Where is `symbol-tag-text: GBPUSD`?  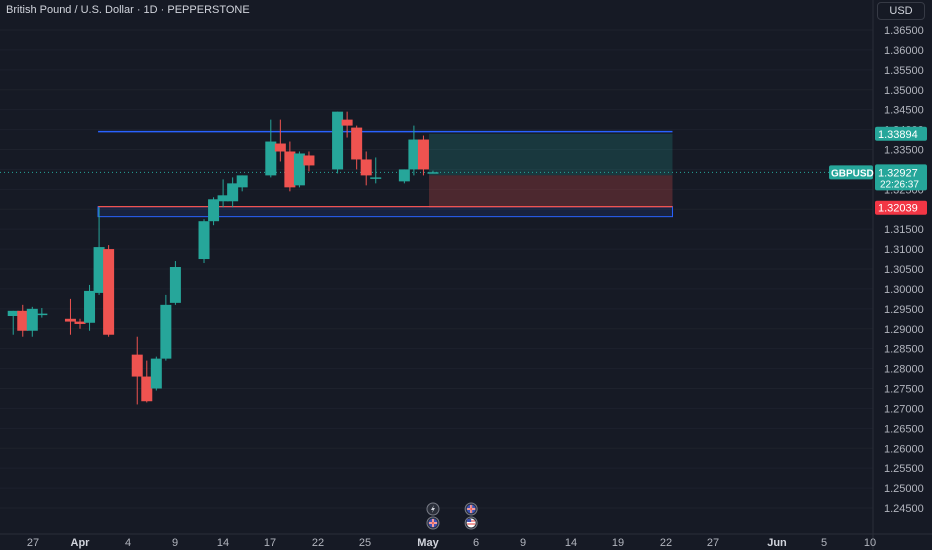 symbol-tag-text: GBPUSD is located at coordinates (852, 173).